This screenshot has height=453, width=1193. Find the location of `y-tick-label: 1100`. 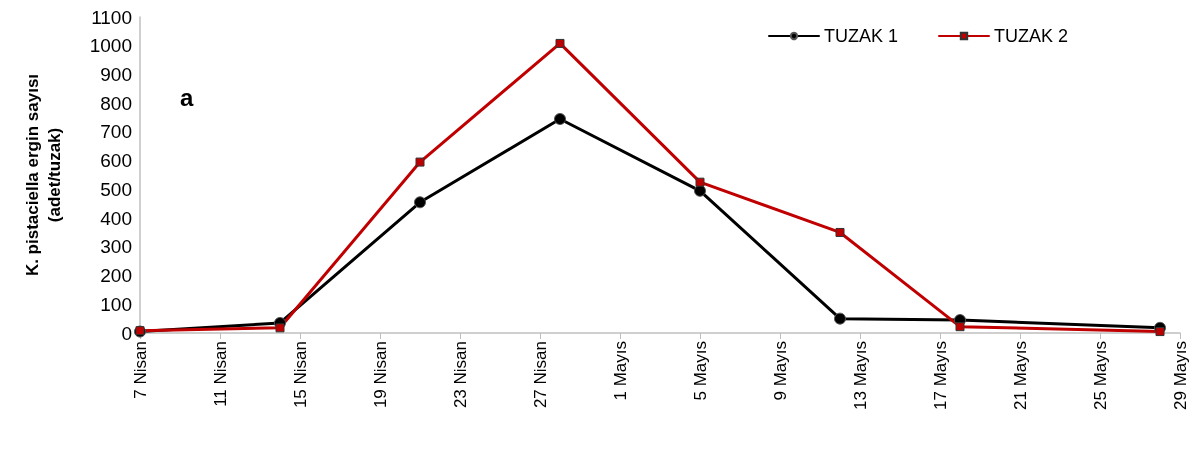

y-tick-label: 1100 is located at coordinates (111, 17).